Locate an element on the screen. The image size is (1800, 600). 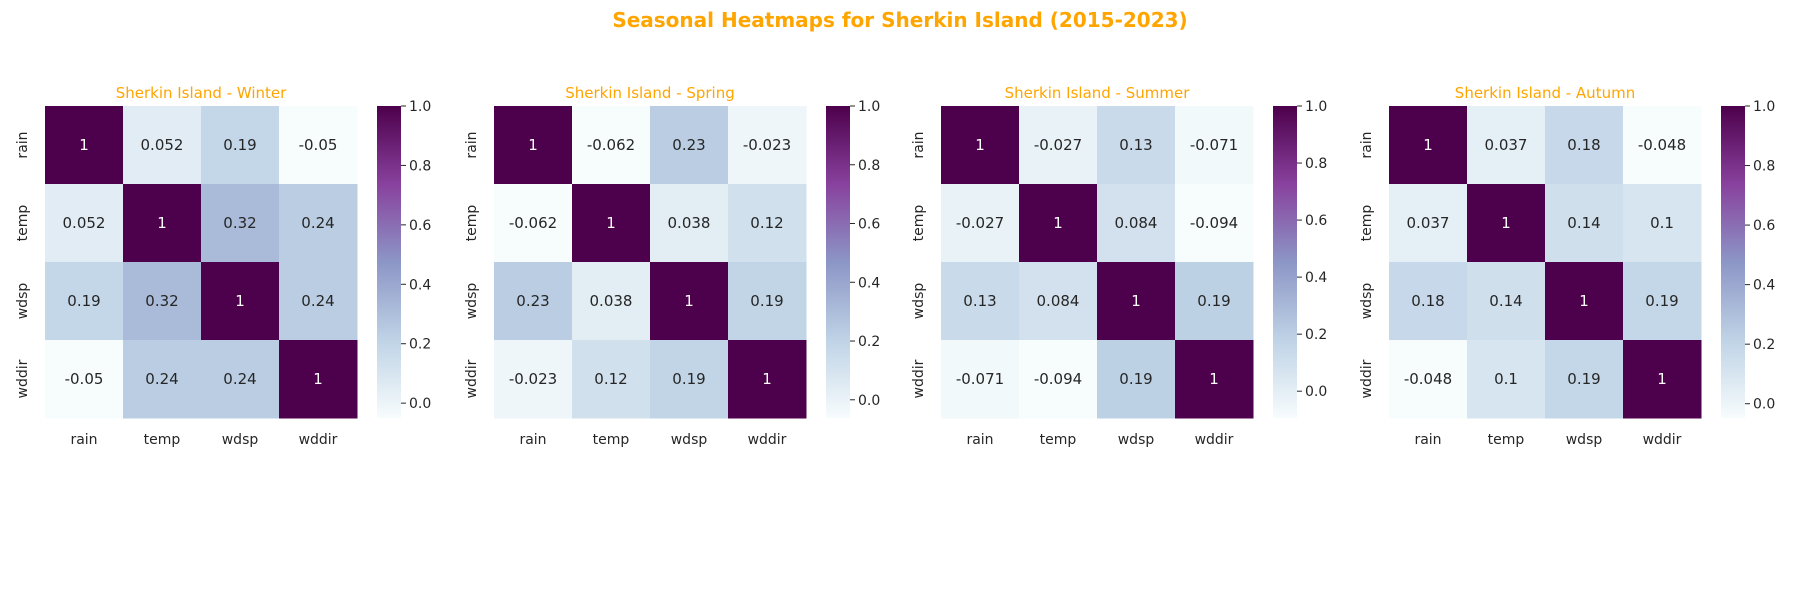
cell-value-label: 0.084 is located at coordinates (1058, 301).